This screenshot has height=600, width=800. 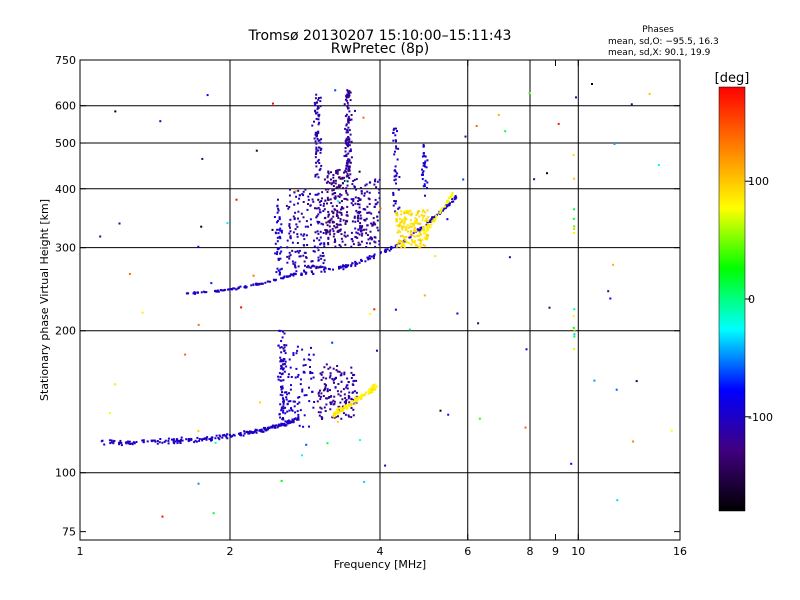 I want to click on chart-subtitle: RwPretec (8p), so click(x=380, y=49).